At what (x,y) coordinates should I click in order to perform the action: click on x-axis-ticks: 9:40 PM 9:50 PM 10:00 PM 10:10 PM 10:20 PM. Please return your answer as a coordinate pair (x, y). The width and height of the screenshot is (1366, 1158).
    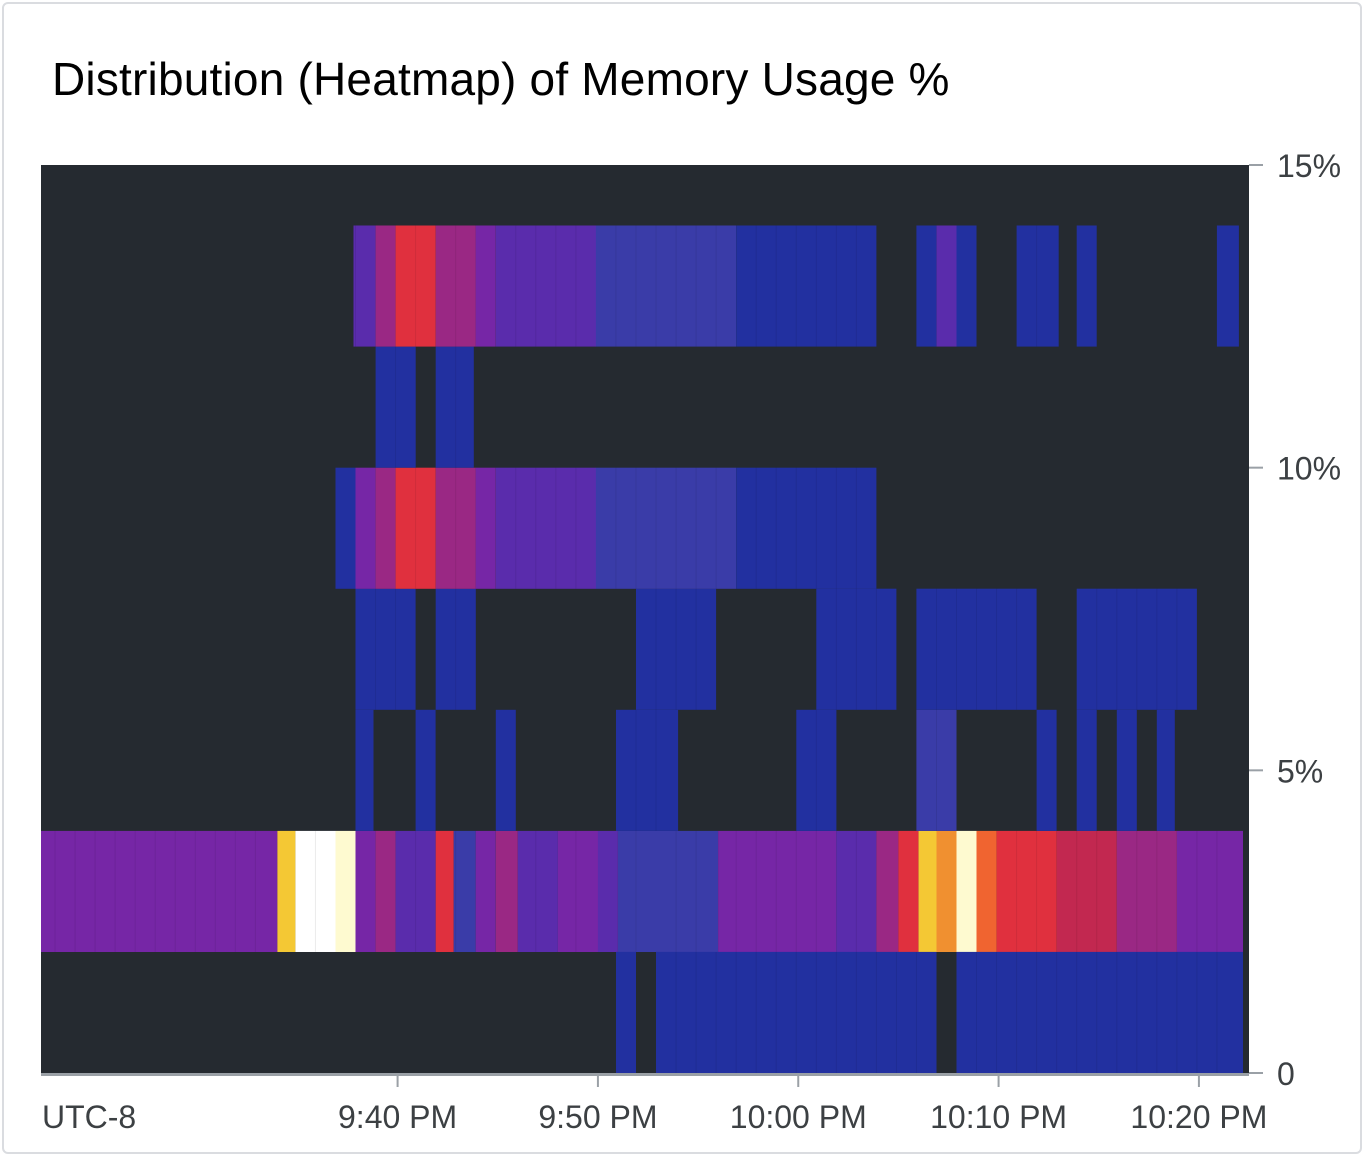
    Looking at the image, I should click on (802, 1105).